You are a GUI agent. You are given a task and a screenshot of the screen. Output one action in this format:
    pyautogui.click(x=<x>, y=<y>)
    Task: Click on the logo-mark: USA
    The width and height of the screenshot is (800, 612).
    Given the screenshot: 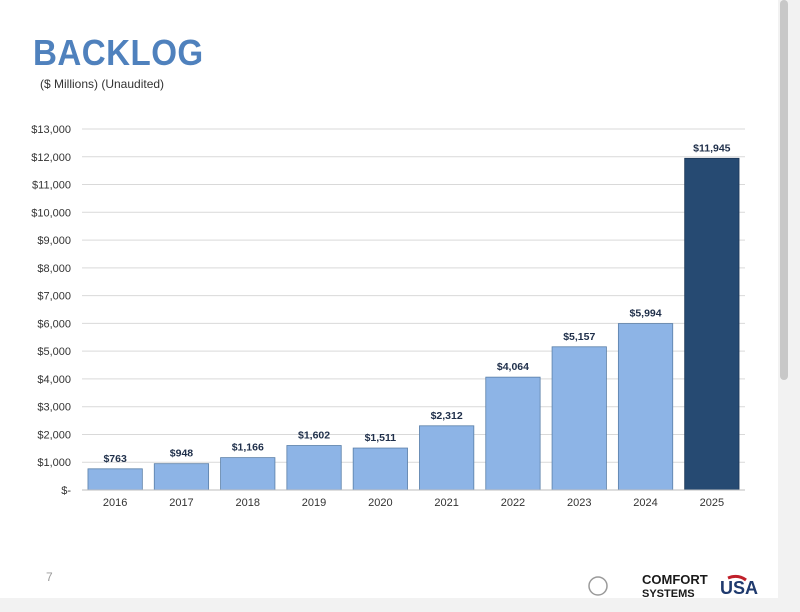 What is the action you would take?
    pyautogui.click(x=739, y=588)
    